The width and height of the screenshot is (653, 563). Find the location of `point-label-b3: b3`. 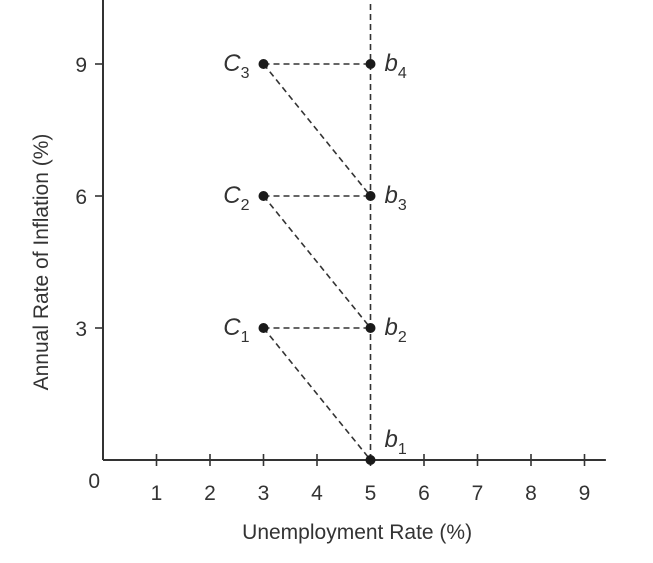

point-label-b3: b3 is located at coordinates (396, 198).